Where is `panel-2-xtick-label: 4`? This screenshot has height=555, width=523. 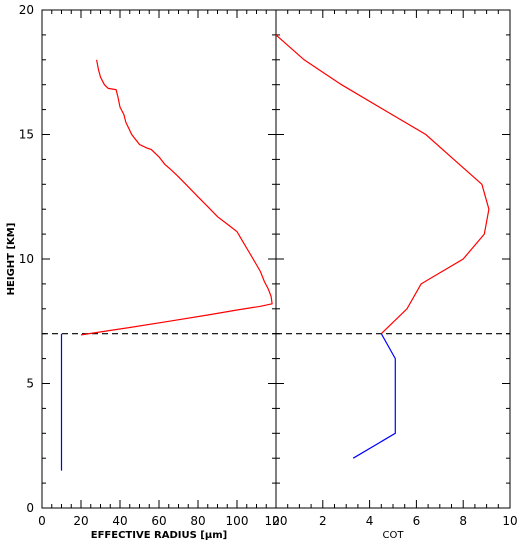 panel-2-xtick-label: 4 is located at coordinates (370, 521).